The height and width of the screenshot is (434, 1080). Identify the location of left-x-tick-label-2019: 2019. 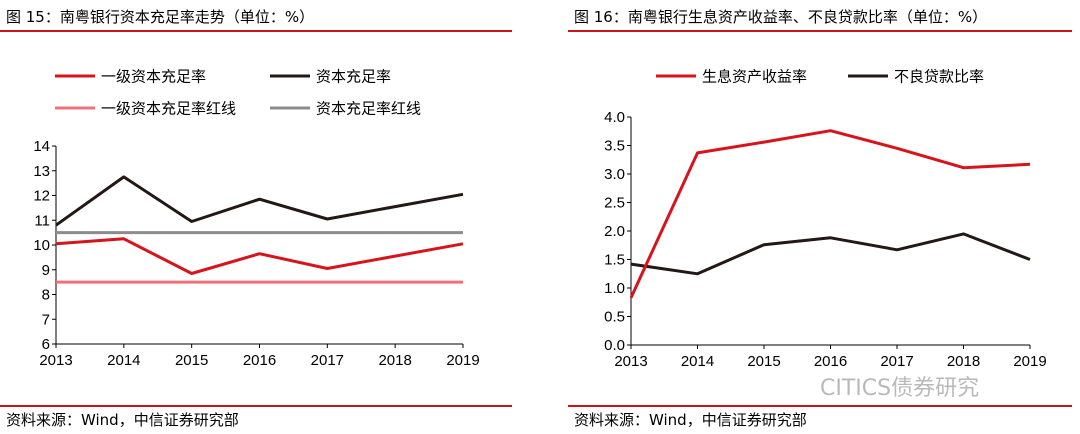
(462, 360).